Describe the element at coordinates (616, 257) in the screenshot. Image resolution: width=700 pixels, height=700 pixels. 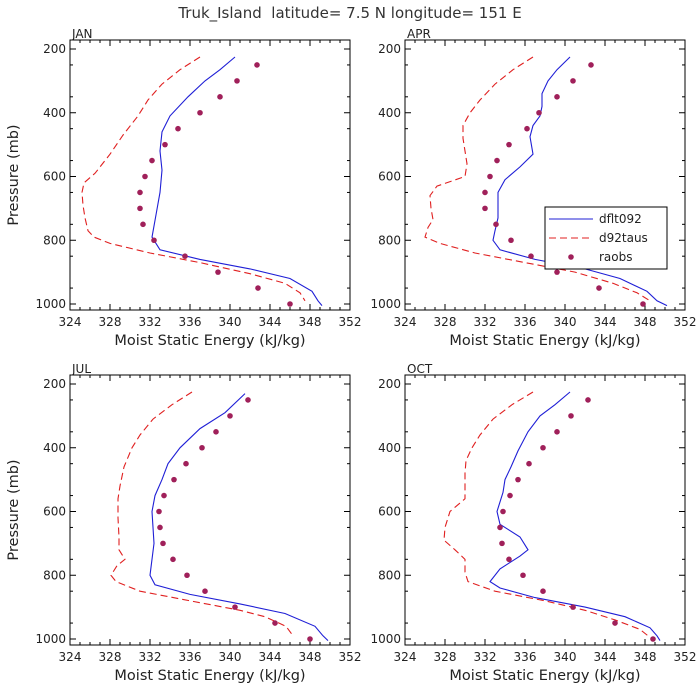
I see `legend-label-raobs: raobs` at that location.